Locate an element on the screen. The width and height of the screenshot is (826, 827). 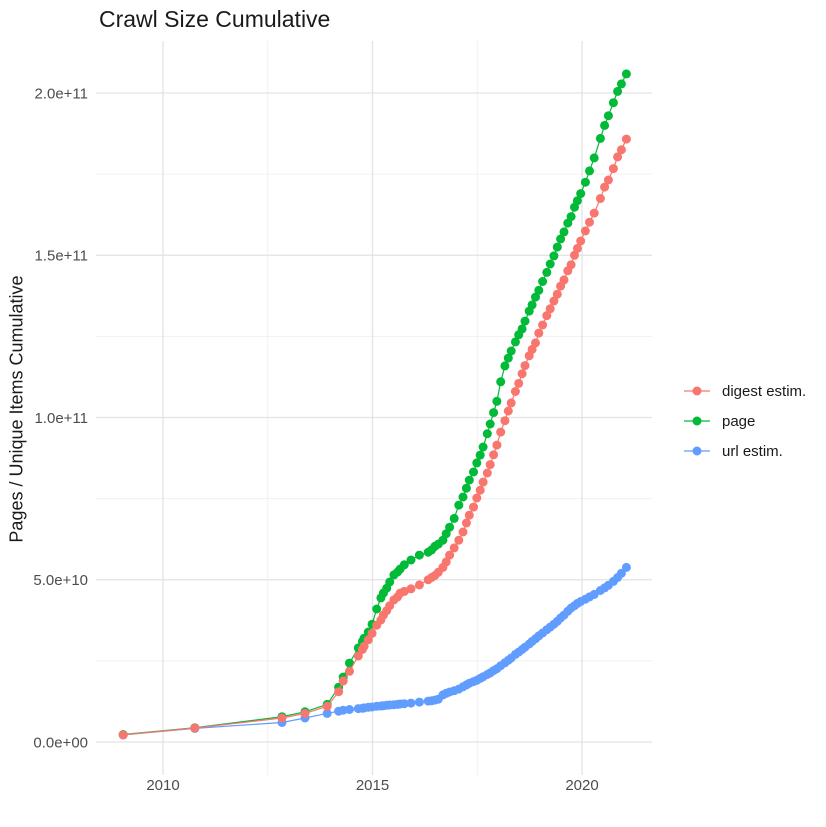
legend: digest estim. page url estim. is located at coordinates (744, 421).